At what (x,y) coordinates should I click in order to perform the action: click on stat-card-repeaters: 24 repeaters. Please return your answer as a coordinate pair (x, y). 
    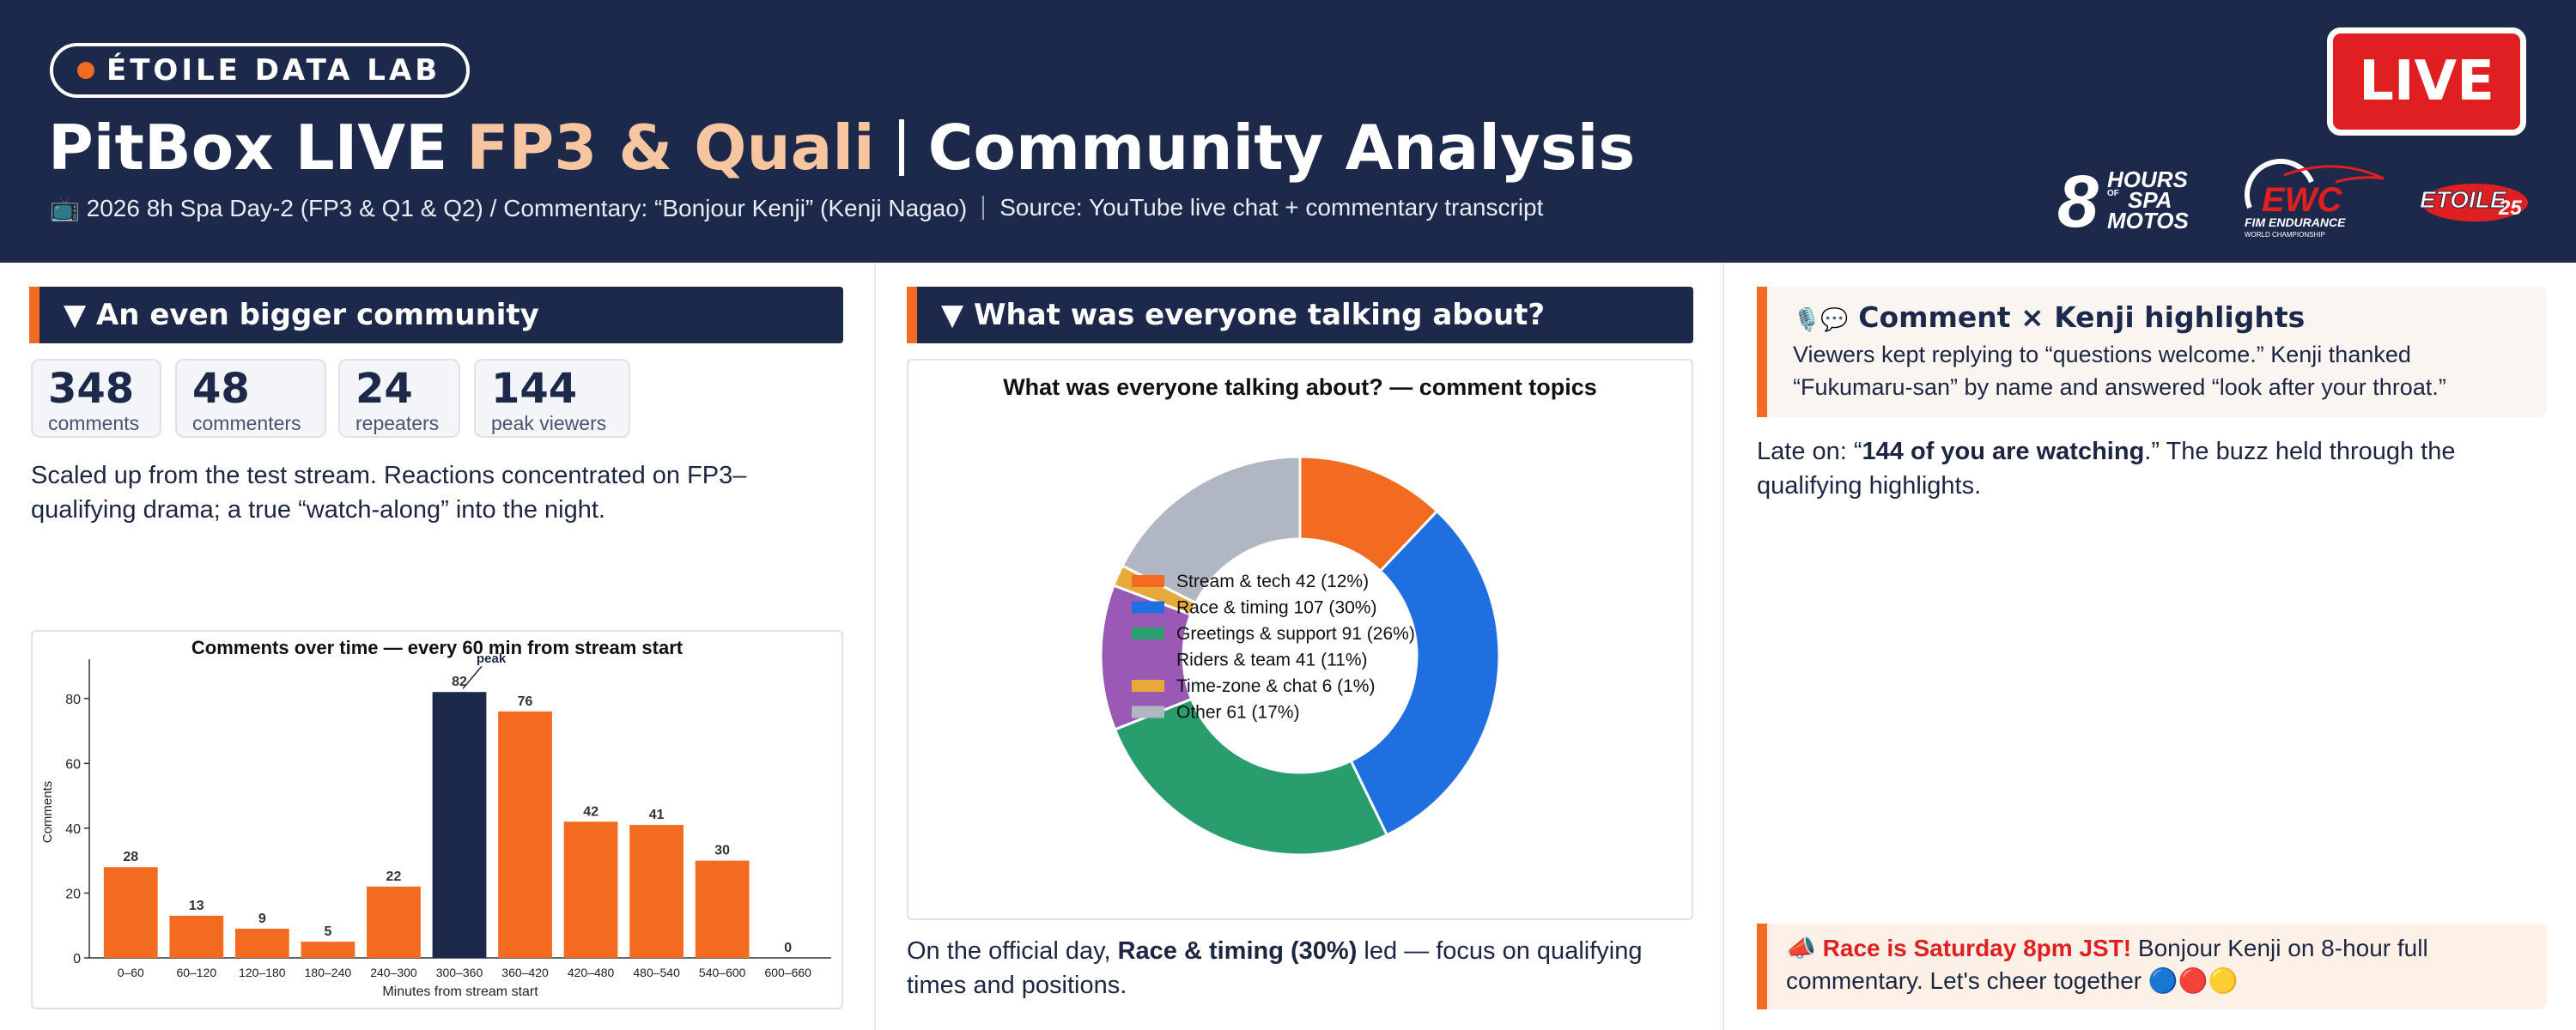
    Looking at the image, I should click on (399, 398).